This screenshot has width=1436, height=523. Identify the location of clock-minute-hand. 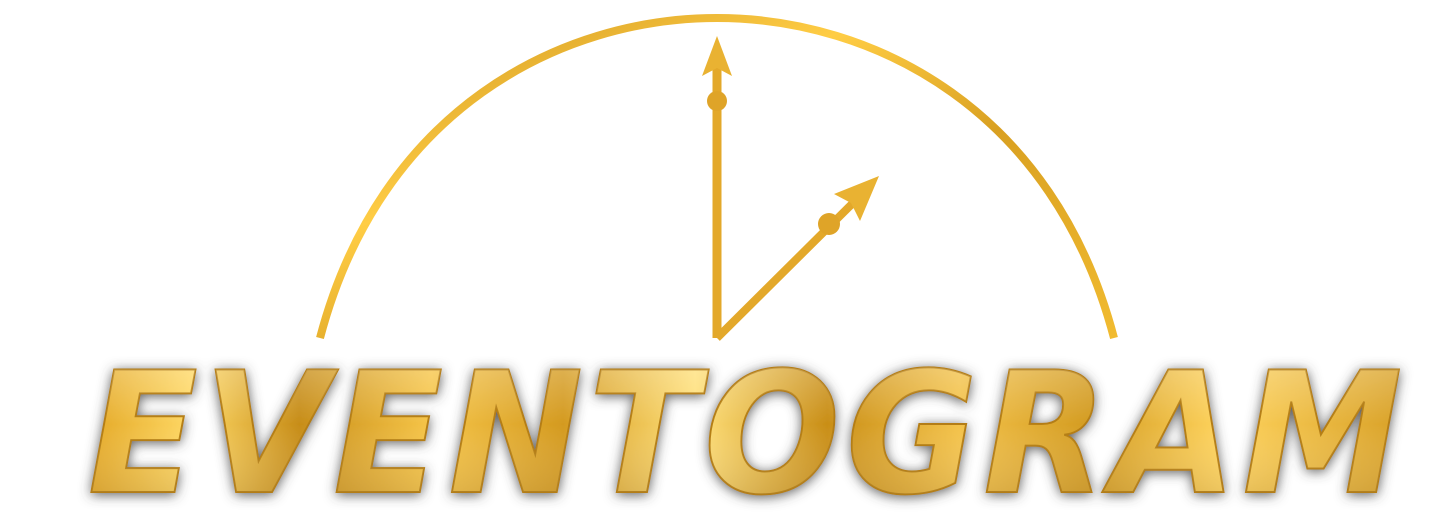
(717, 187).